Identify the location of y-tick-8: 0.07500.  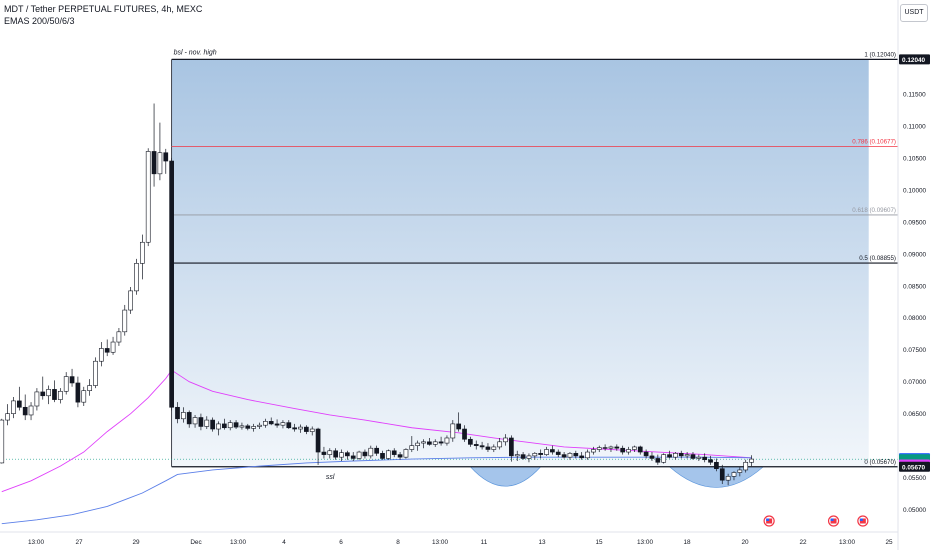
(915, 350).